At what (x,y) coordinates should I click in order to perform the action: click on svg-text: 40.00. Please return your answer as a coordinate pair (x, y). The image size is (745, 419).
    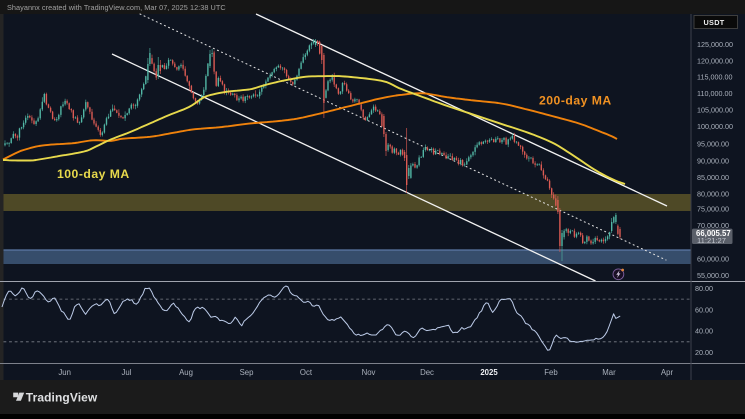
    Looking at the image, I should click on (704, 331).